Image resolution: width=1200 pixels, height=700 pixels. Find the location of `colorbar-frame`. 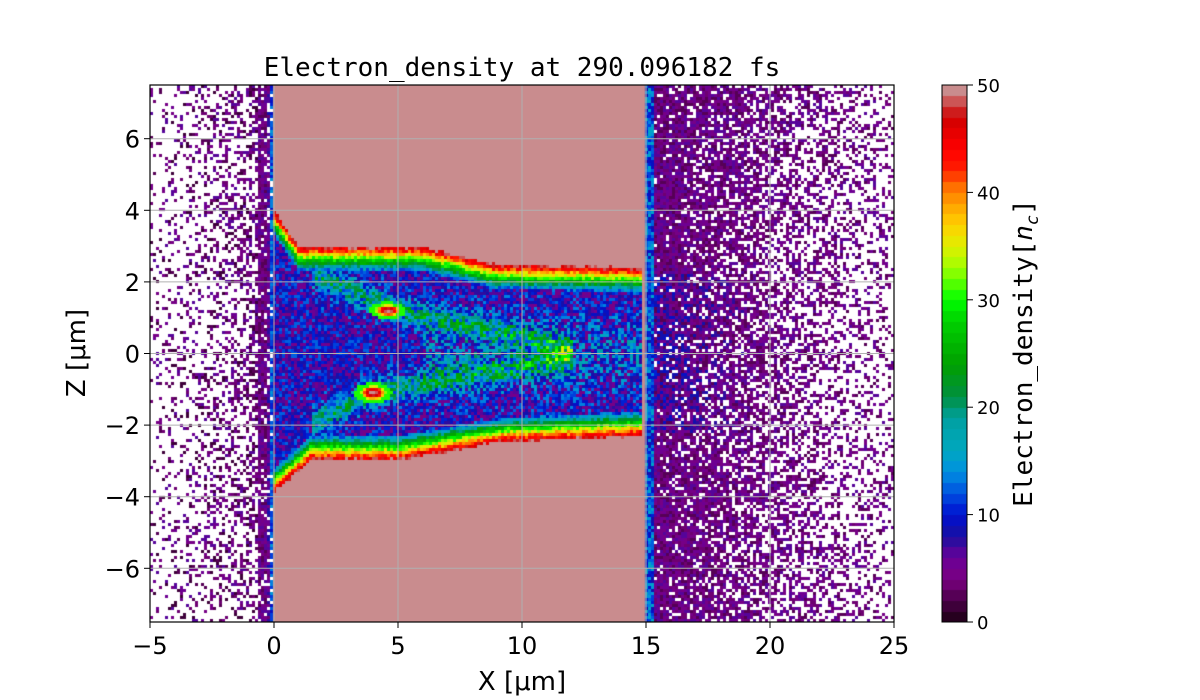

colorbar-frame is located at coordinates (954, 353).